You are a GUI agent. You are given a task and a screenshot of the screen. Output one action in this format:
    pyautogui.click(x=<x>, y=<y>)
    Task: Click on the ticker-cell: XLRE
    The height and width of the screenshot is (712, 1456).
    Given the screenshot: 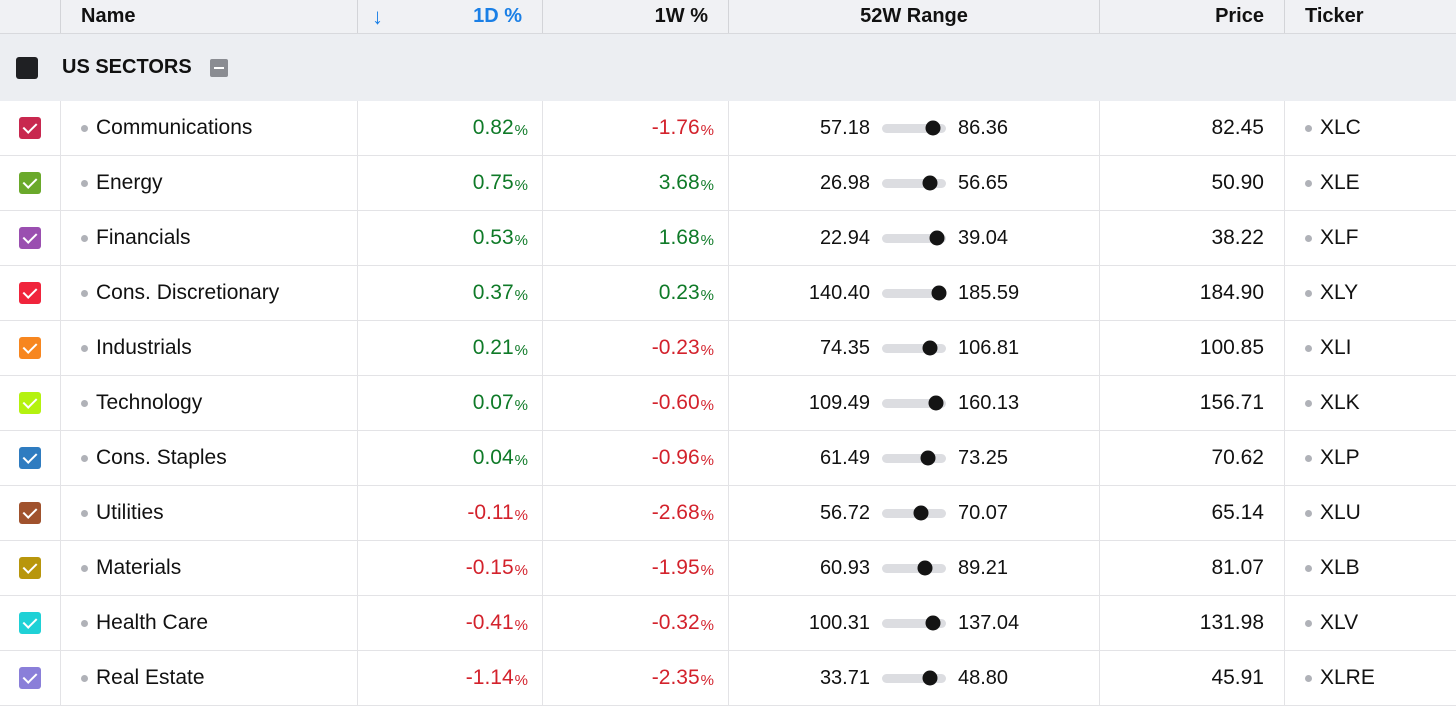 What is the action you would take?
    pyautogui.click(x=1370, y=678)
    